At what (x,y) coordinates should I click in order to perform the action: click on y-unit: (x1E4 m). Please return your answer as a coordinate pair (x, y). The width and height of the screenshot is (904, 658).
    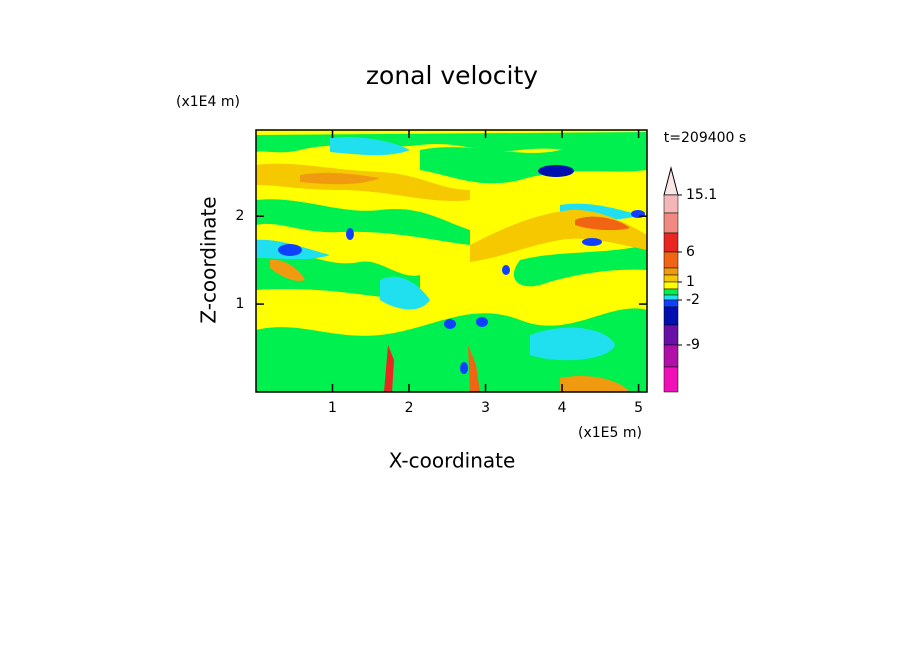
    Looking at the image, I should click on (208, 102).